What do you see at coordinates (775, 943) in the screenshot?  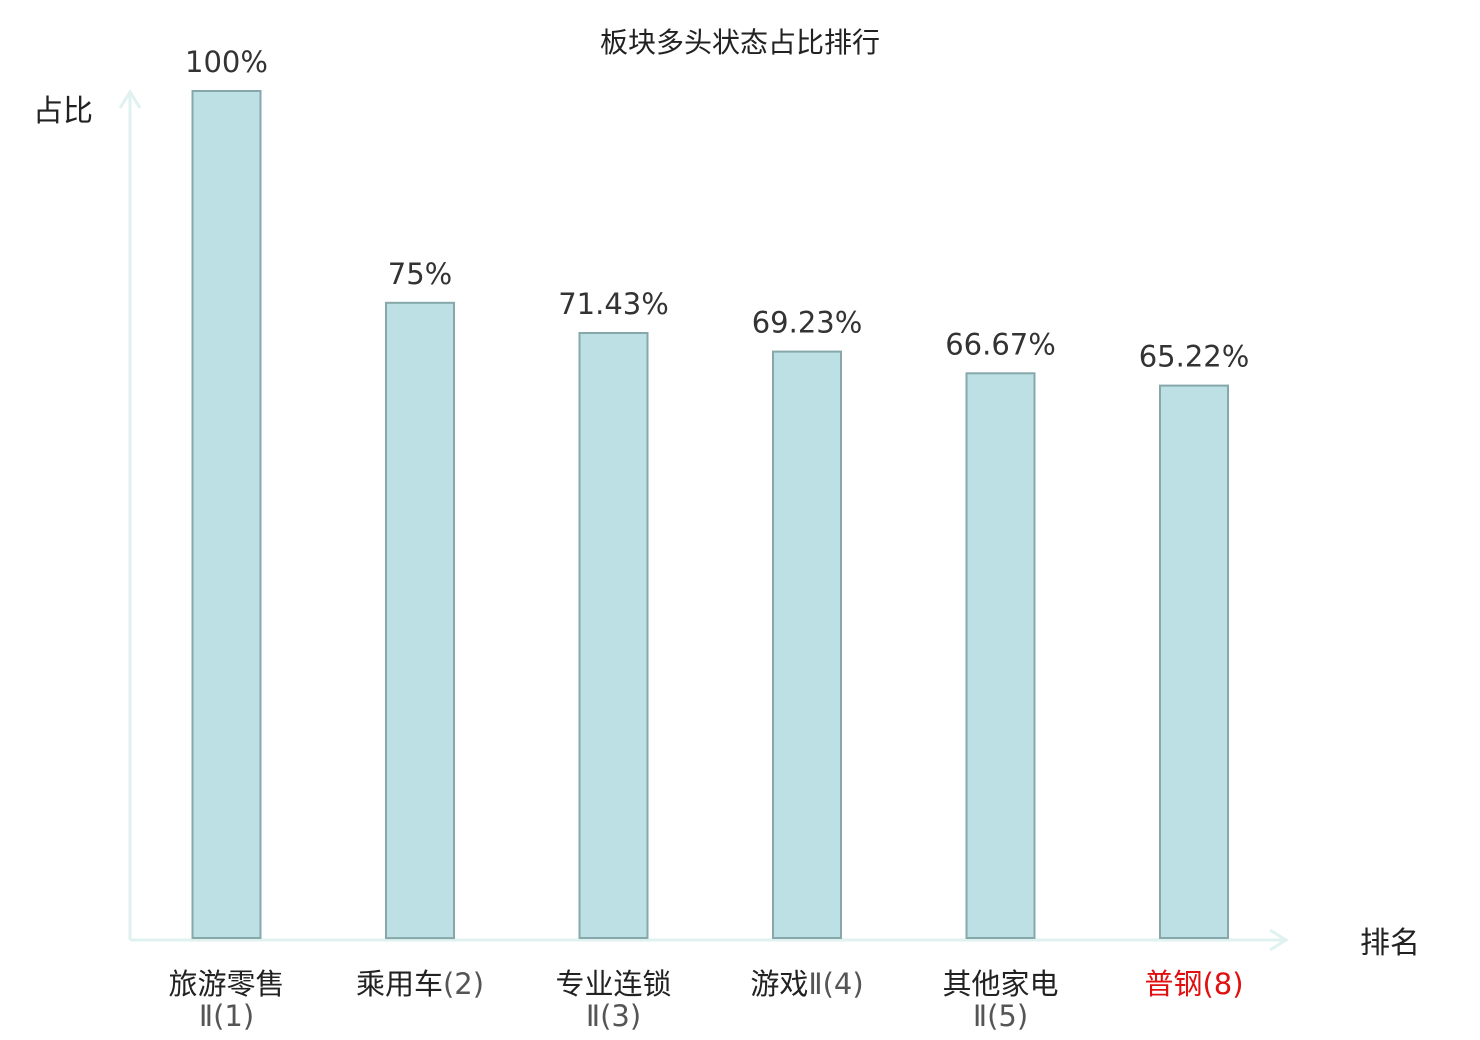 I see `x-axis: 排名` at bounding box center [775, 943].